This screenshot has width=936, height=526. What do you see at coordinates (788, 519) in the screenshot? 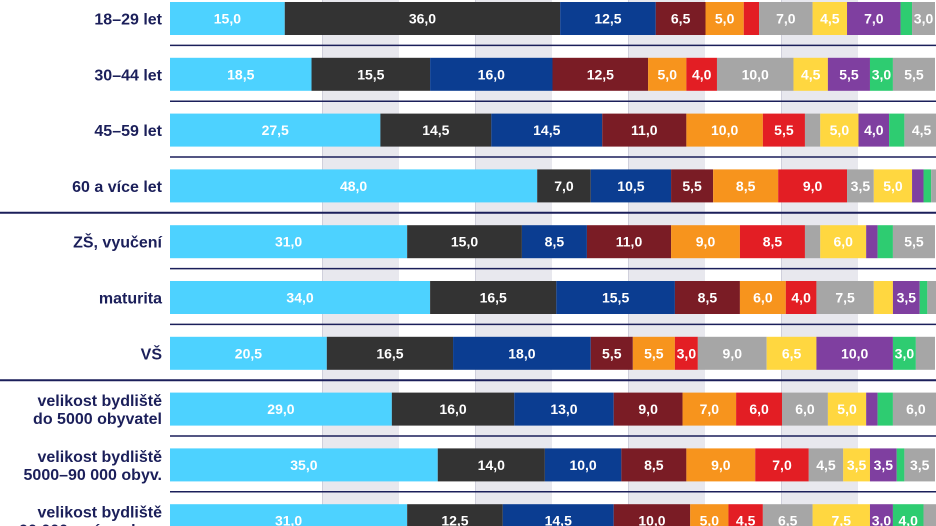
I see `bar-value-label: 6,5` at bounding box center [788, 519].